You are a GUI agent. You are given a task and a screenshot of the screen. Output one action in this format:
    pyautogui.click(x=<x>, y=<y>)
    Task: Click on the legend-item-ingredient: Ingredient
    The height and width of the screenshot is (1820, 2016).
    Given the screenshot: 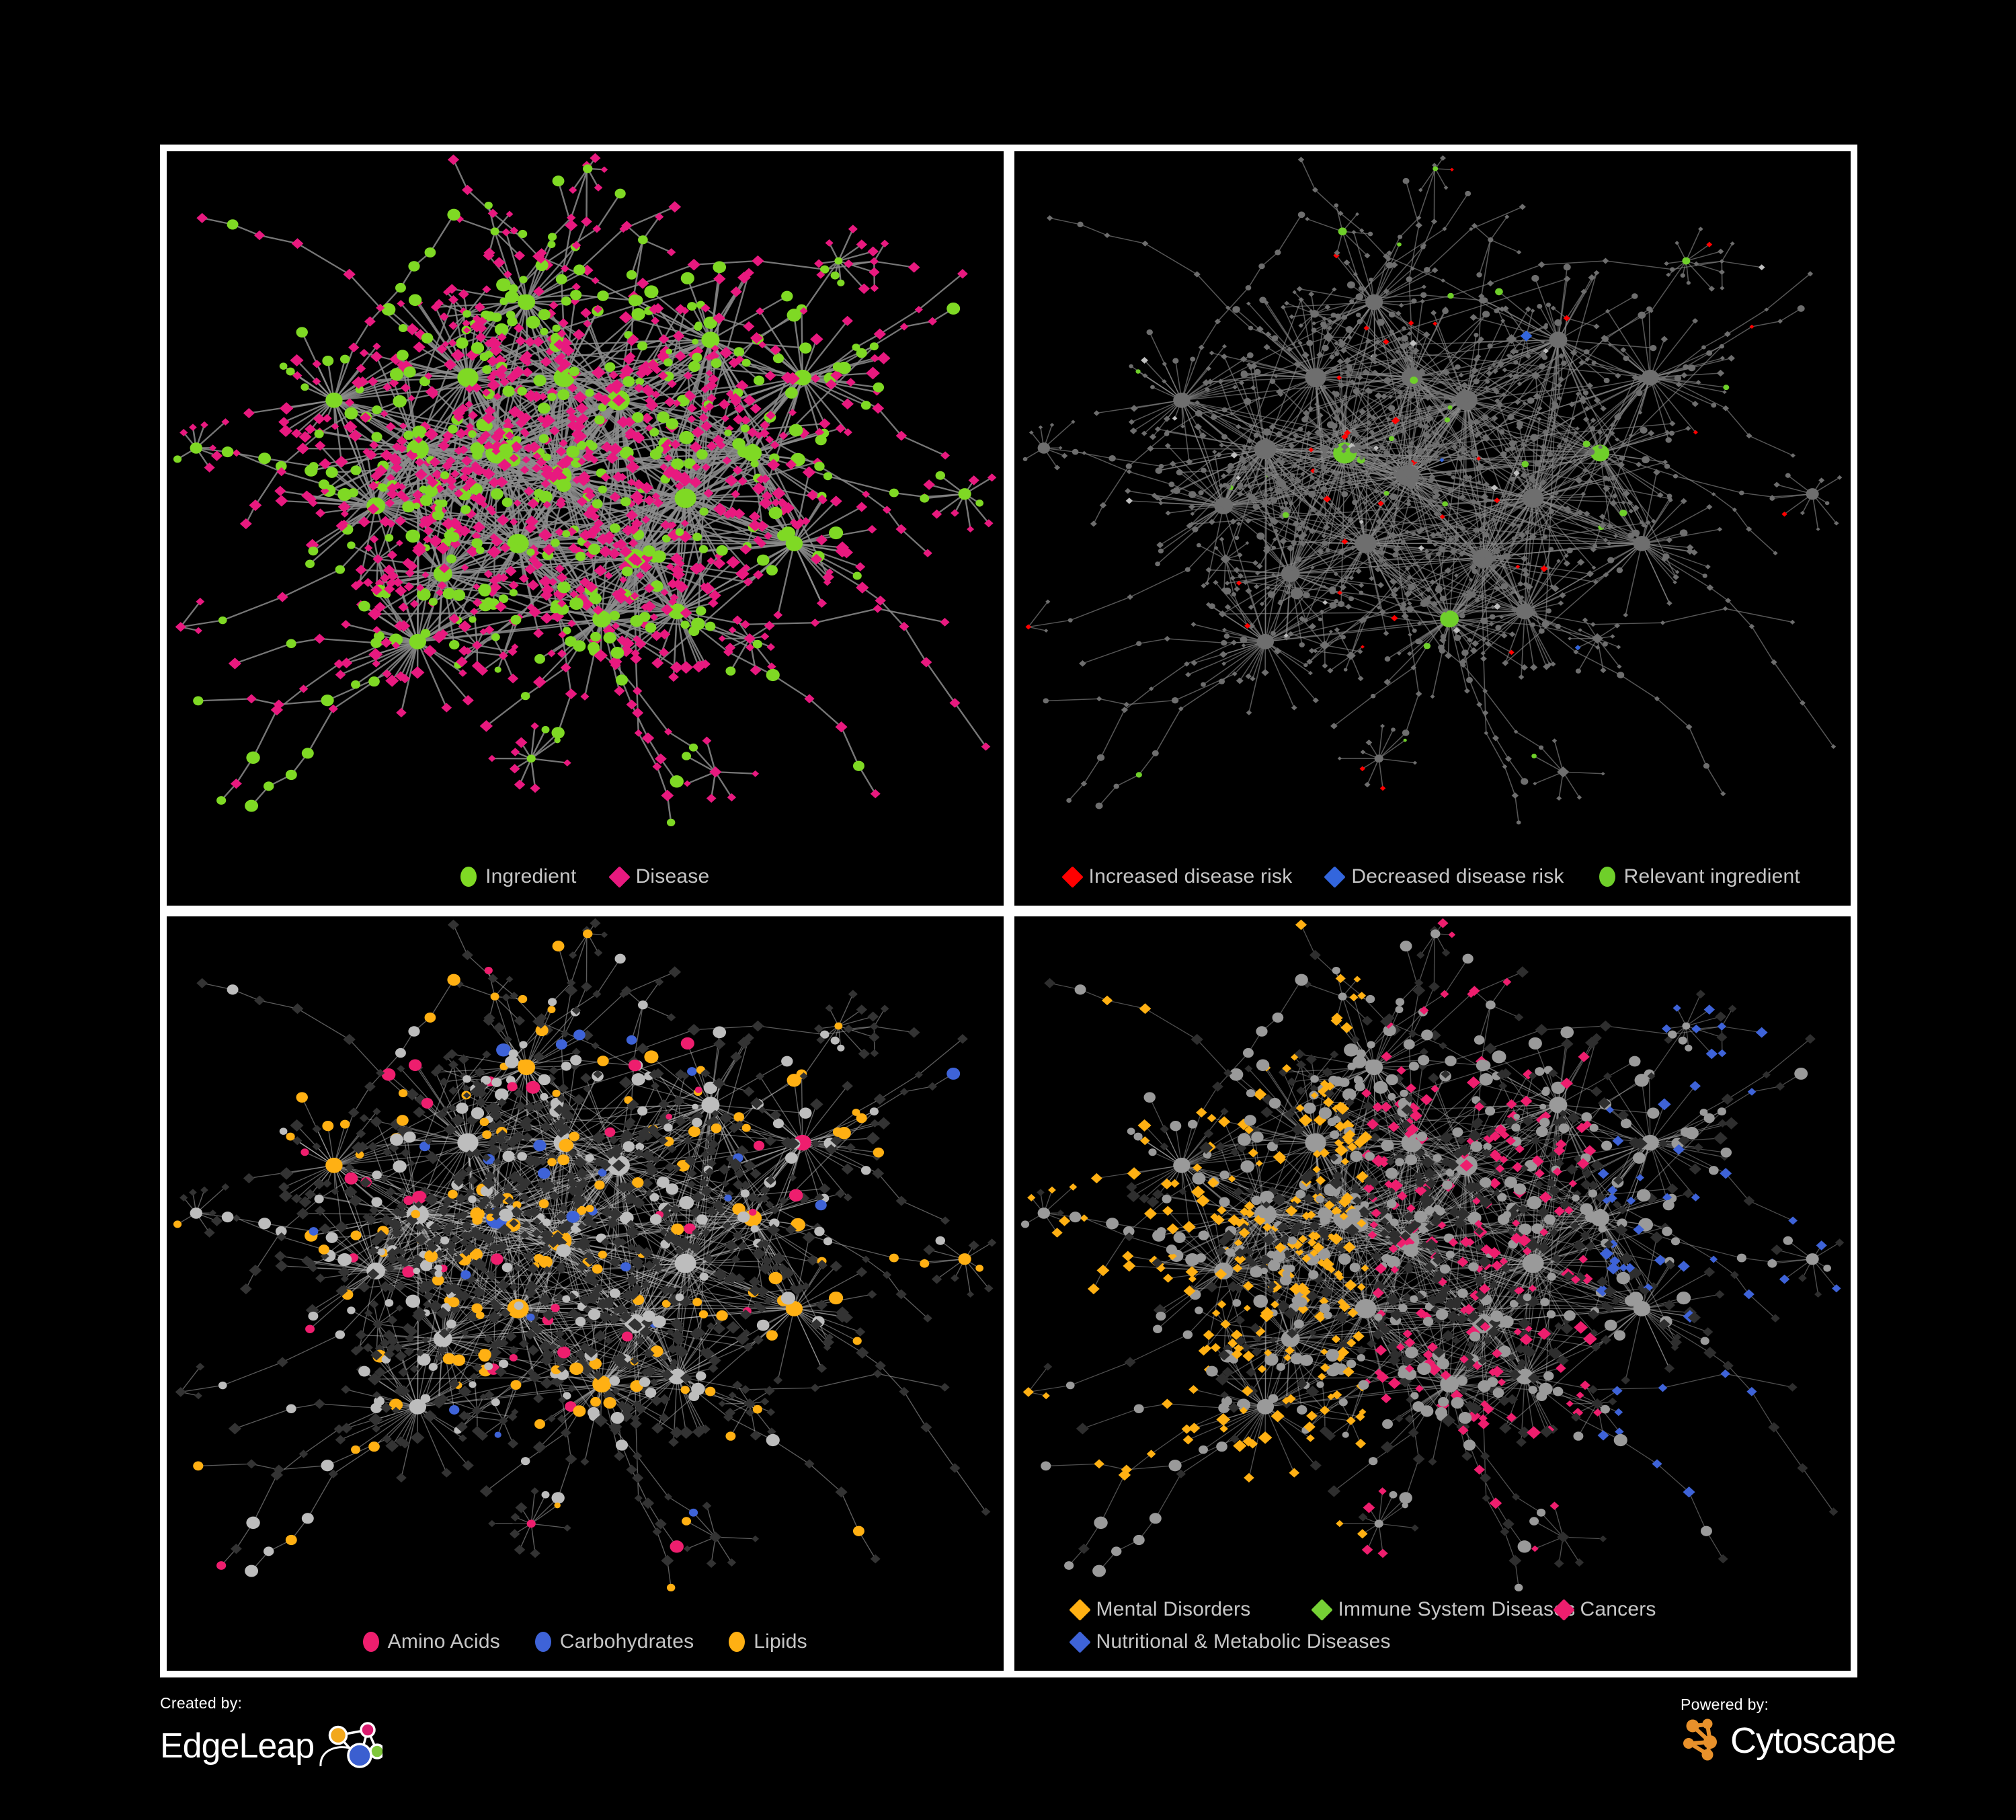 What is the action you would take?
    pyautogui.click(x=518, y=876)
    